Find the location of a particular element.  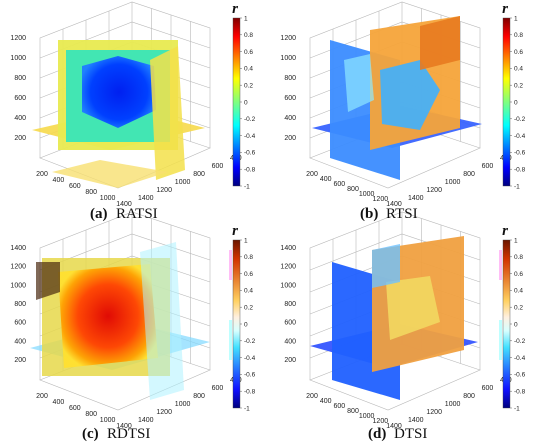

panel-c-colorbar-tick-label: 0.2 is located at coordinates (248, 308).